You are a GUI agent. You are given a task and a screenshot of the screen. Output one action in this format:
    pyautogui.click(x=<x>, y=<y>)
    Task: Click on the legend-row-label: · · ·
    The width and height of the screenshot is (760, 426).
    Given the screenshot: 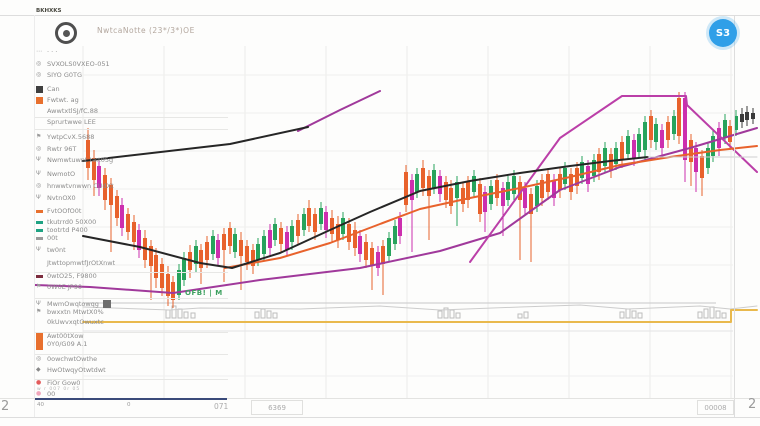 What is the action you would take?
    pyautogui.click(x=52, y=52)
    